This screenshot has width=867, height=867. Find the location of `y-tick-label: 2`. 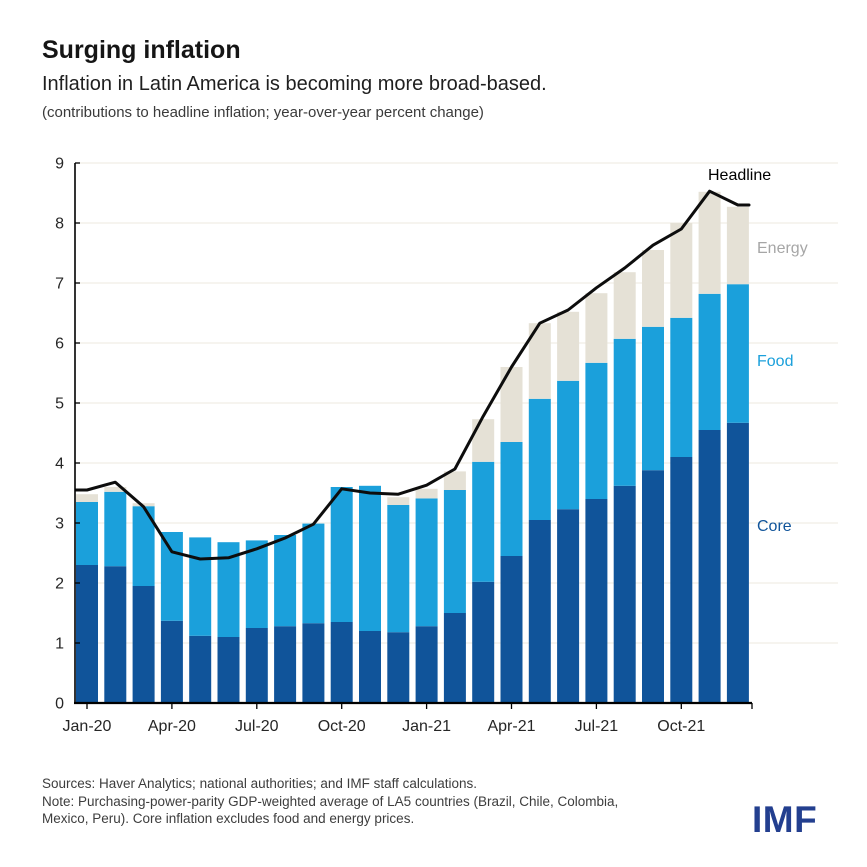

y-tick-label: 2 is located at coordinates (59, 584).